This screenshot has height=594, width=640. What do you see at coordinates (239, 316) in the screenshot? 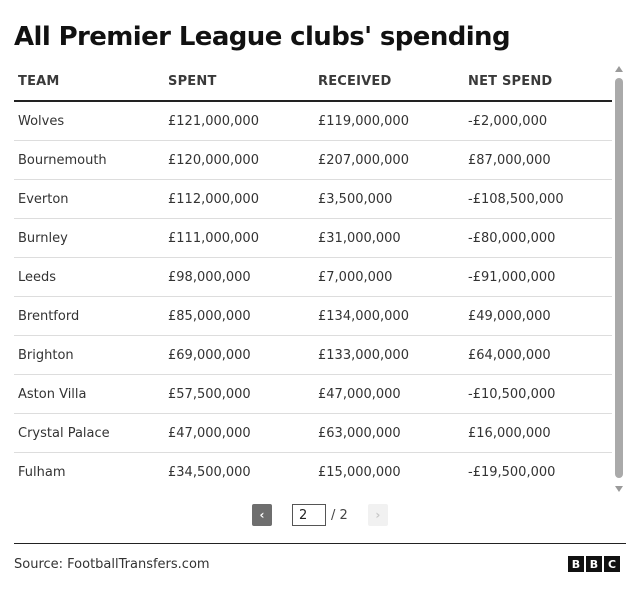
I see `cell-spent: £85,000,000` at bounding box center [239, 316].